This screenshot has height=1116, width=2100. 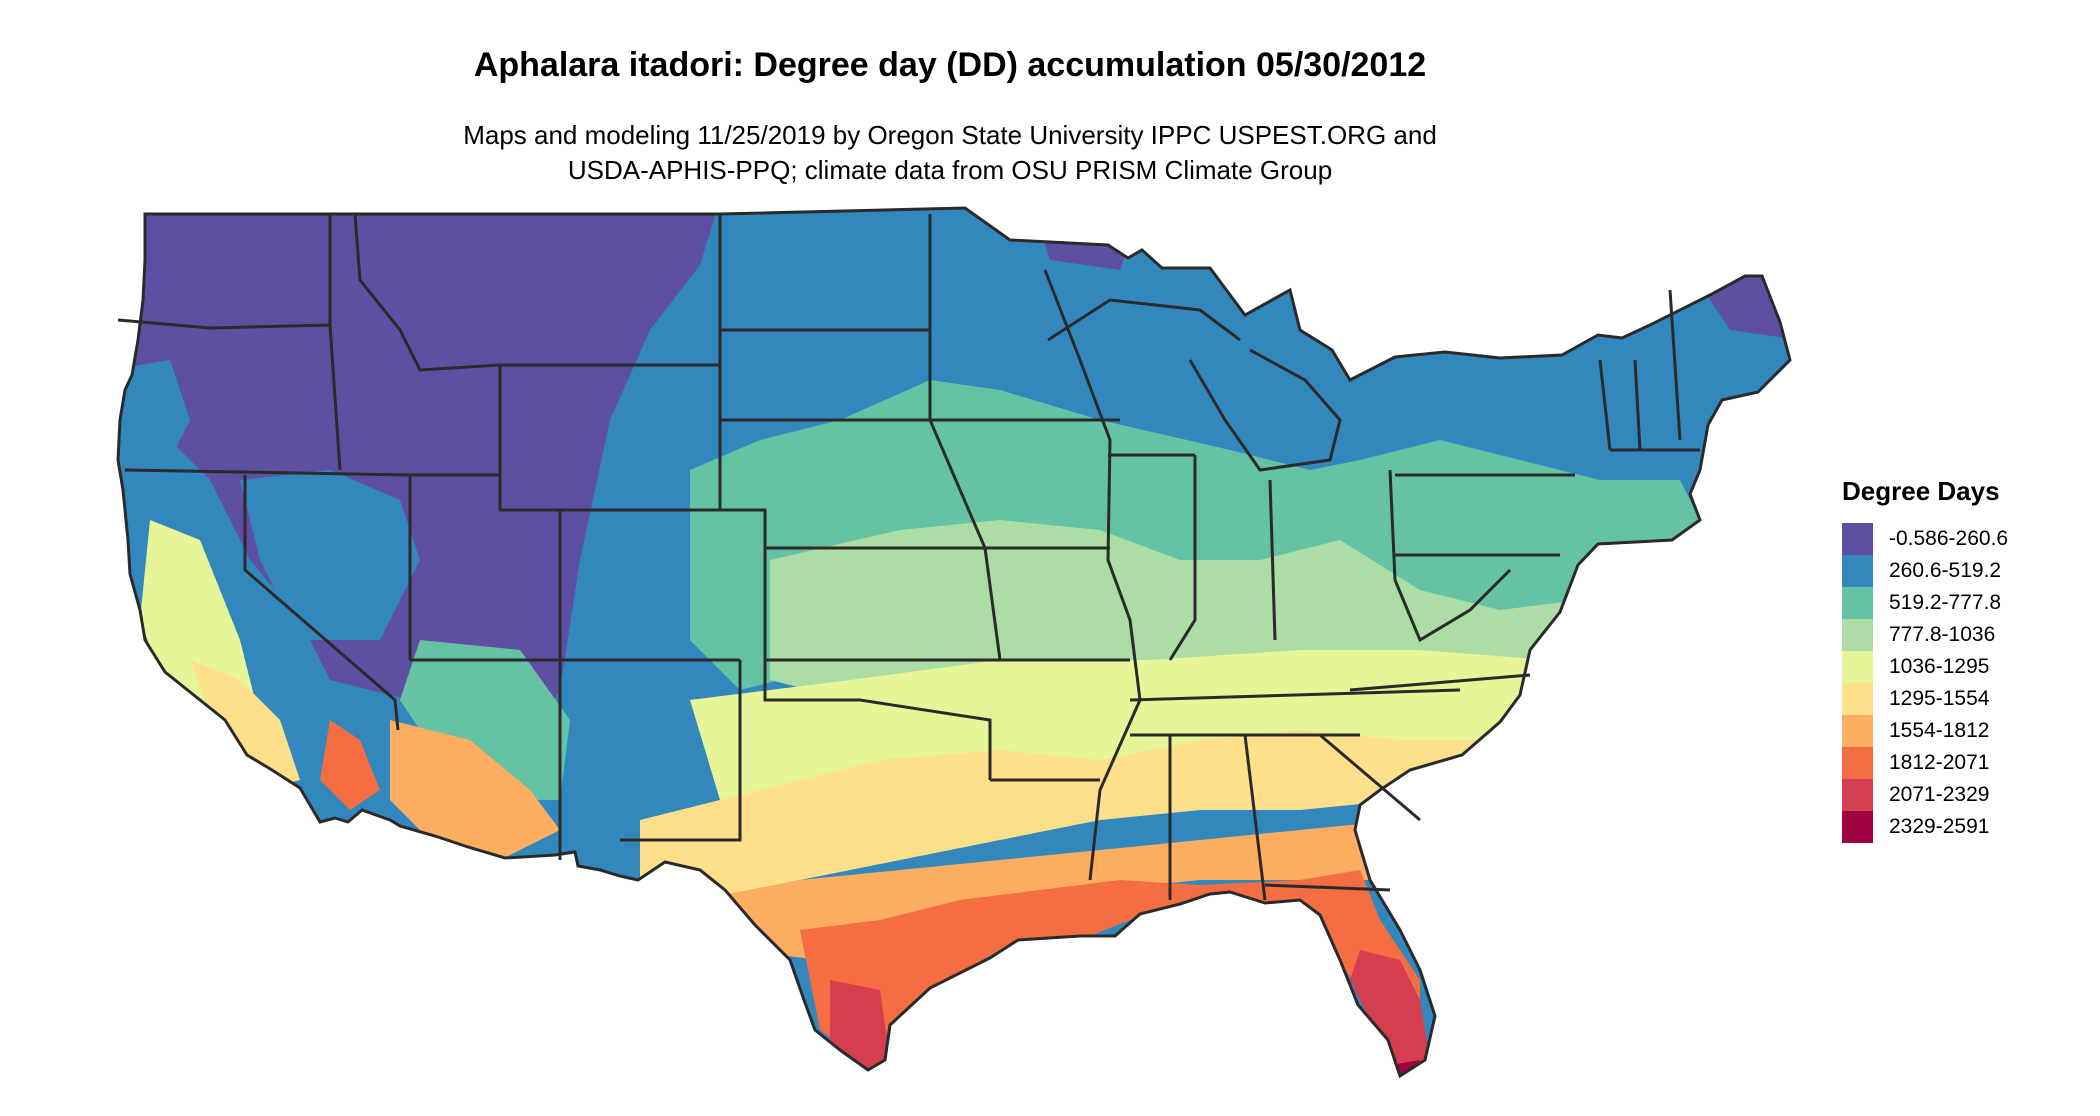 What do you see at coordinates (486, 566) in the screenshot?
I see `ut-box` at bounding box center [486, 566].